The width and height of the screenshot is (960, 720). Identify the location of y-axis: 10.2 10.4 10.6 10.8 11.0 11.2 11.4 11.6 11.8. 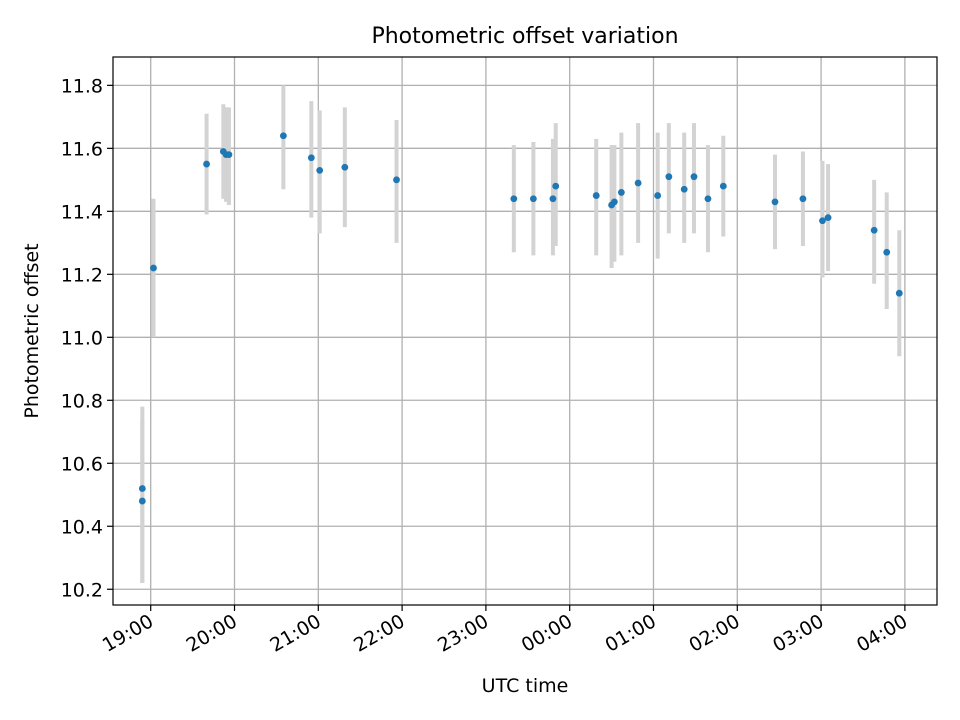
(87, 338).